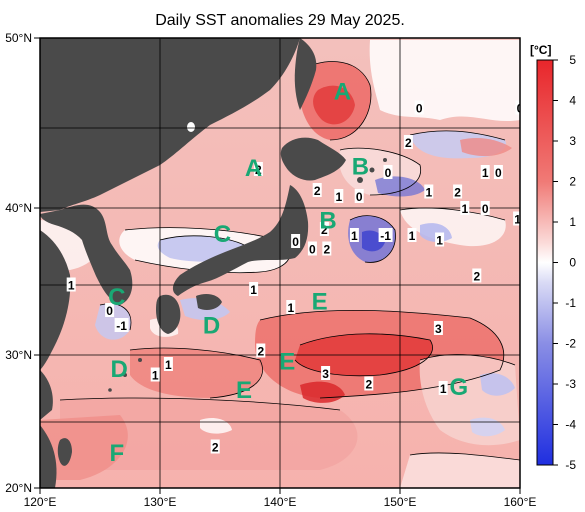 This screenshot has width=585, height=512. What do you see at coordinates (570, 303) in the screenshot?
I see `colorbar-tick-label: -1` at bounding box center [570, 303].